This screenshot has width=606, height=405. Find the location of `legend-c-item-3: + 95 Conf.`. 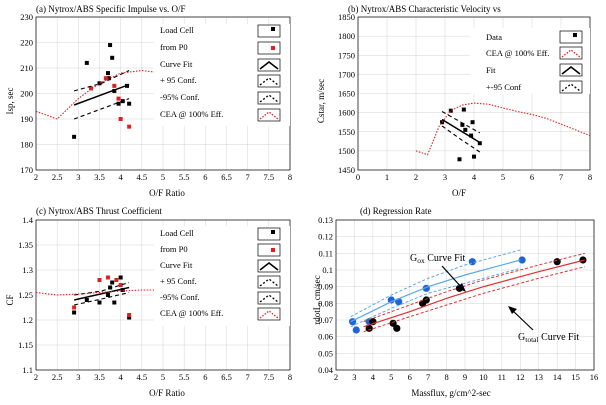

legend-c-item-3: + 95 Conf. is located at coordinates (178, 281).